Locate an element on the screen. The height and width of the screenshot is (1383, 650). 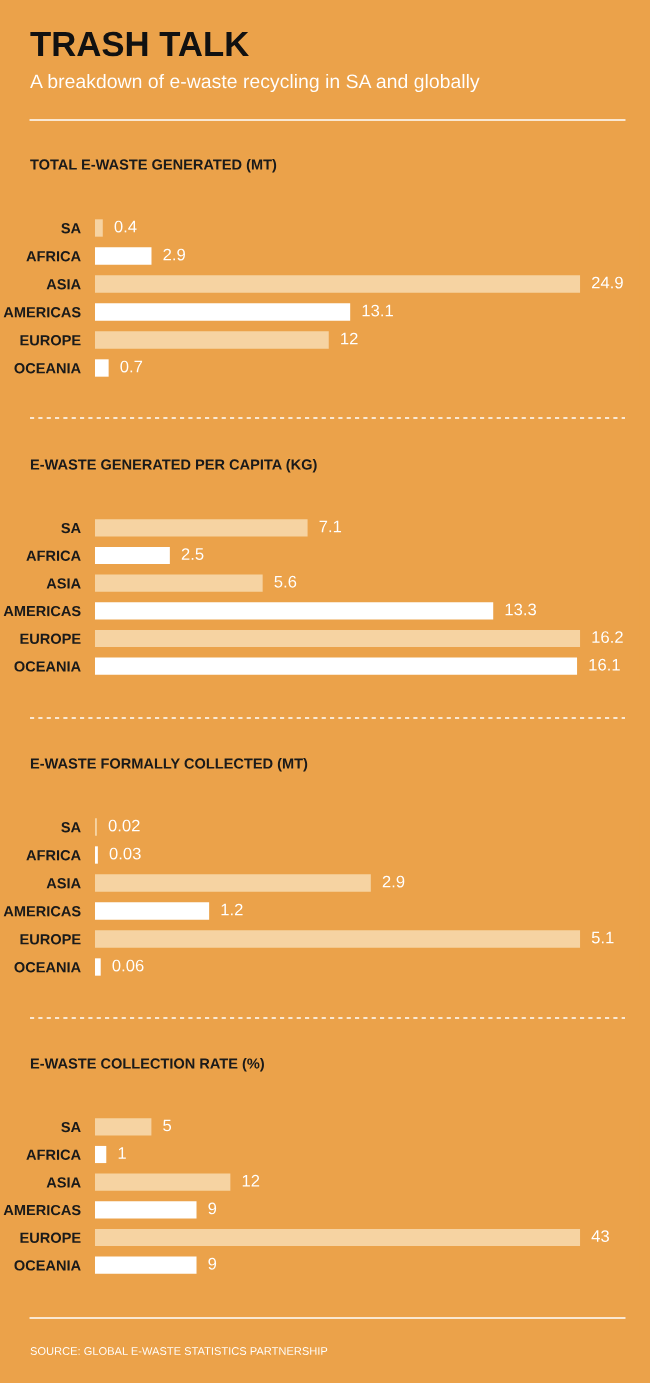
data-label: 5.1 is located at coordinates (602, 937).